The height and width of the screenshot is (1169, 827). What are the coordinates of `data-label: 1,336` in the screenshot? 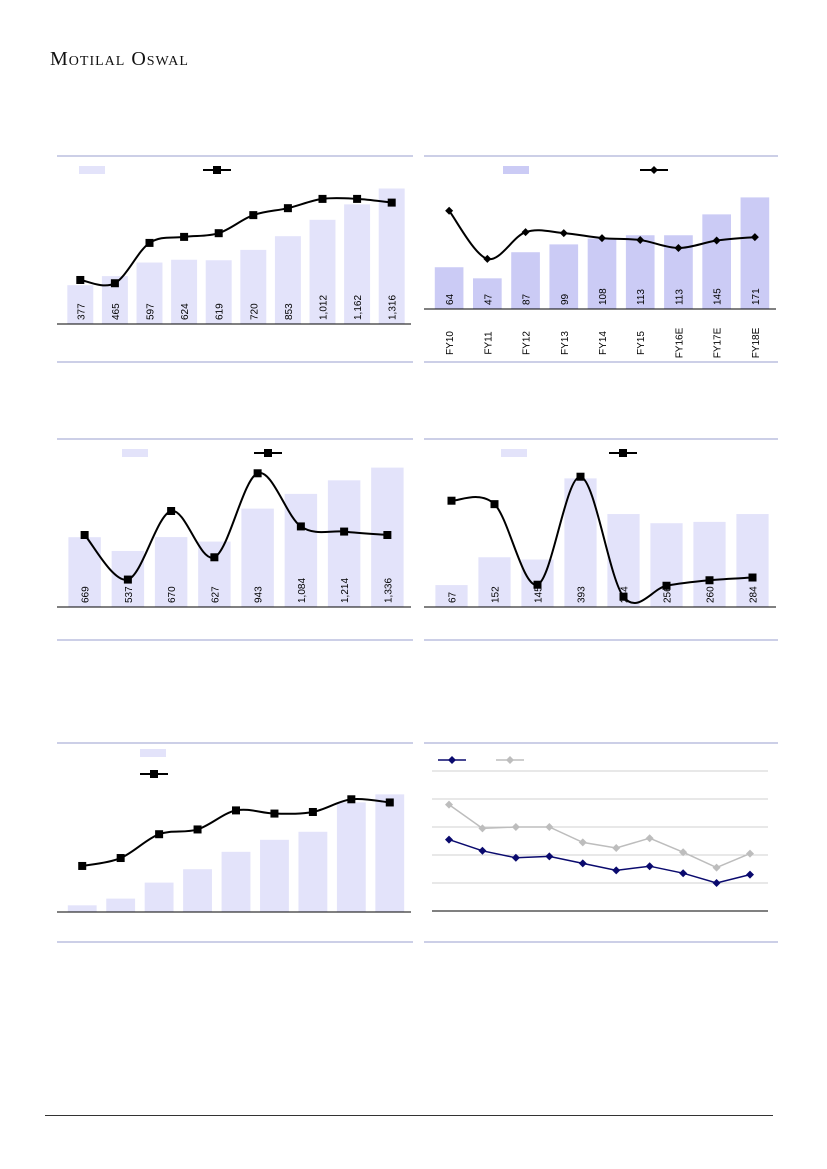 It's located at (388, 590).